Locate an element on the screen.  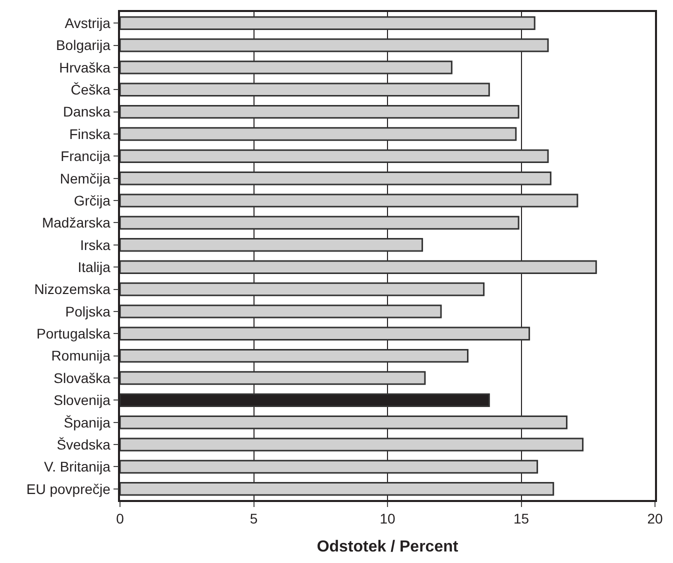
y-tick-label: Italija is located at coordinates (94, 266).